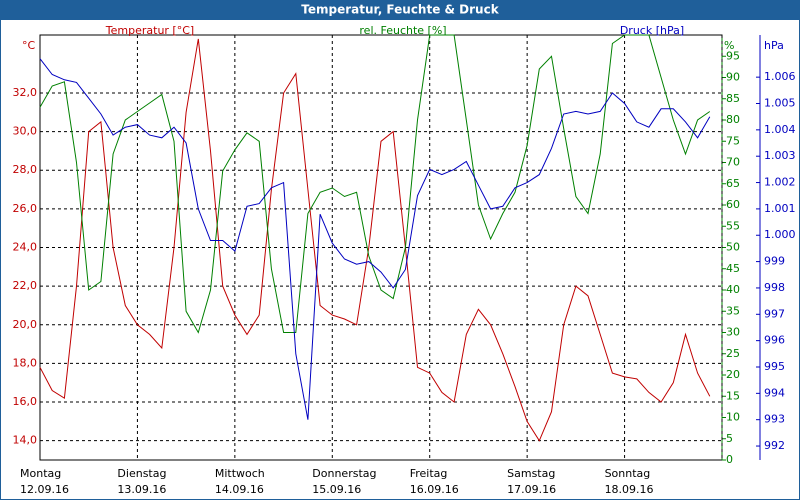  What do you see at coordinates (774, 392) in the screenshot?
I see `y3-tick-label: 994` at bounding box center [774, 392].